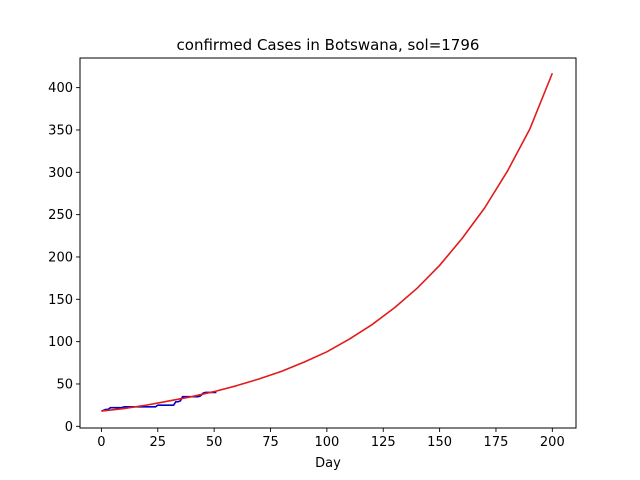 The image size is (640, 480). I want to click on y-tick-label: 100, so click(60, 342).